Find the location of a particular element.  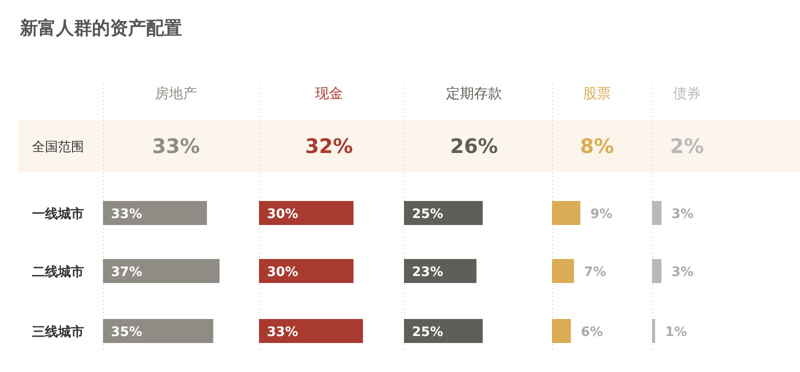

text: 26% is located at coordinates (474, 146).